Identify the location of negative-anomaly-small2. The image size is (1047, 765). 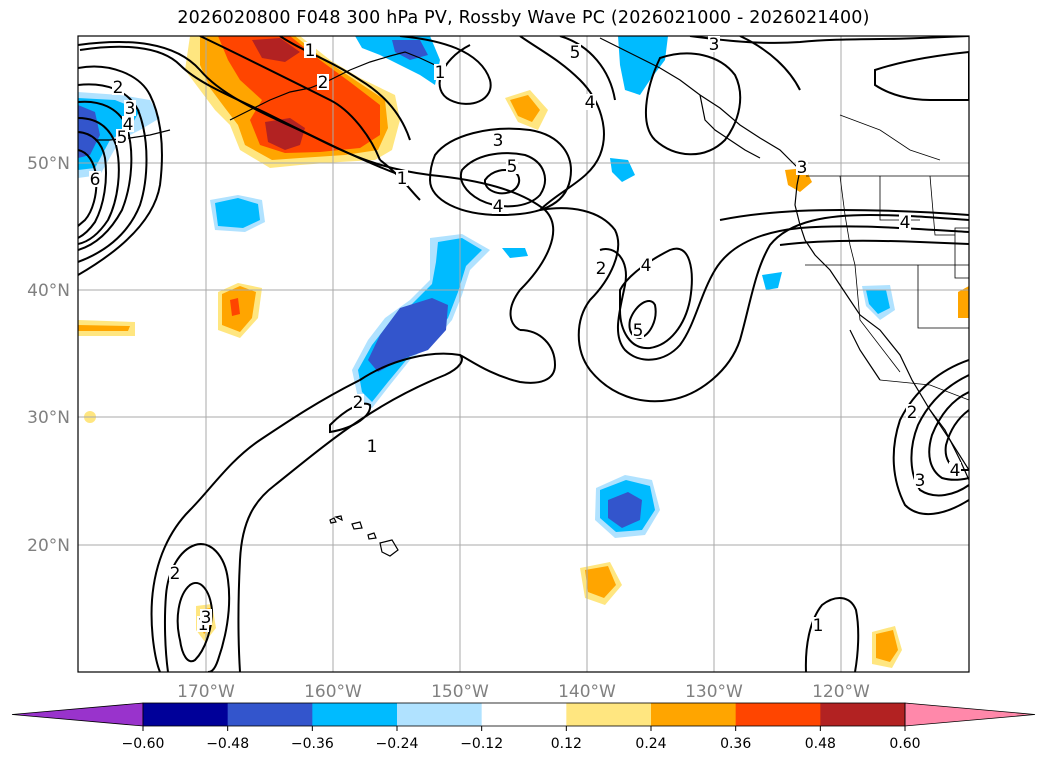
(622, 170).